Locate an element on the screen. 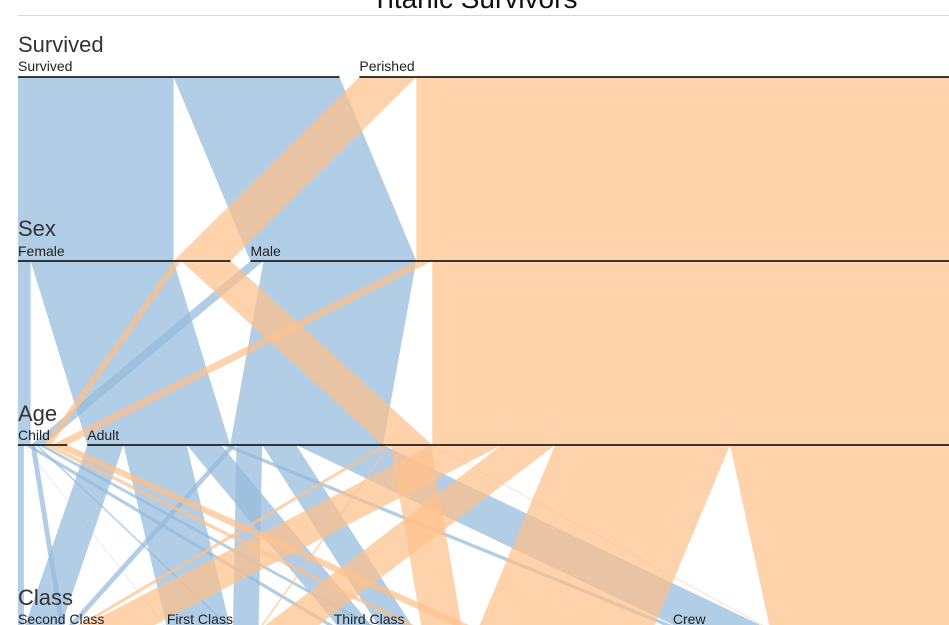 This screenshot has height=625, width=949. dimension-title-age: Age is located at coordinates (37, 413).